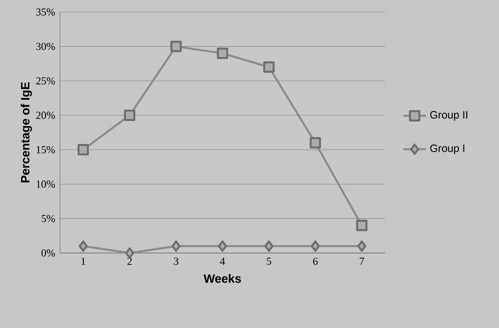 This screenshot has width=499, height=328. Describe the element at coordinates (45, 150) in the screenshot. I see `y-tick-label: 15%` at that location.